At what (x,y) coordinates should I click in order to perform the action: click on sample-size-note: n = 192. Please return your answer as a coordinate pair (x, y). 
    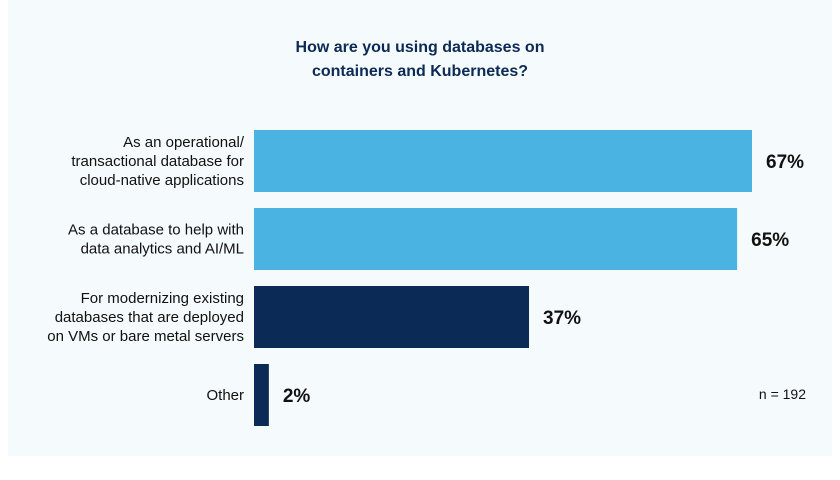
    Looking at the image, I should click on (782, 394).